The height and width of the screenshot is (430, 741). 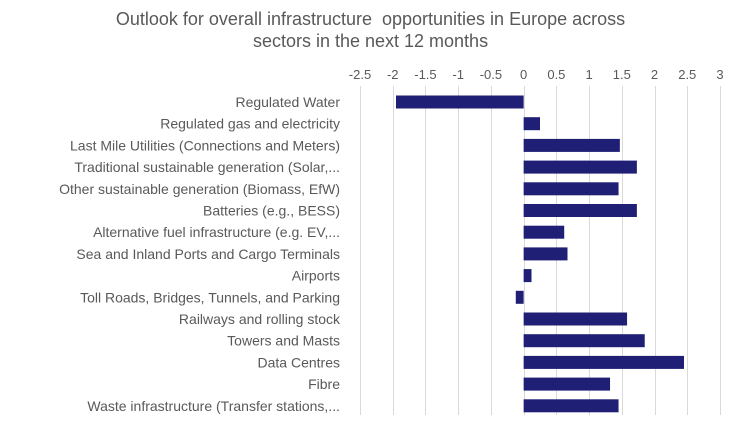 I want to click on category-label: Fibre, so click(x=324, y=384).